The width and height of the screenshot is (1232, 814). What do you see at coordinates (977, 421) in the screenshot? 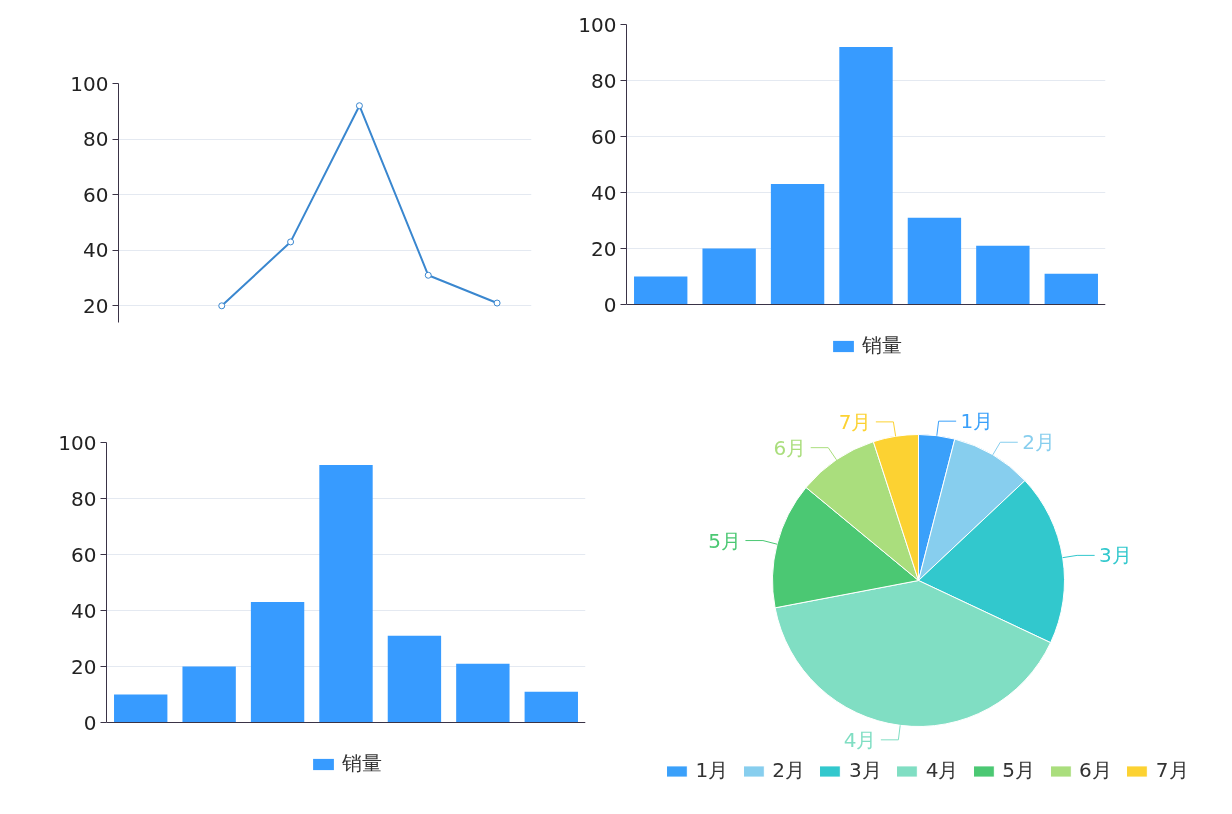
I see `slice-label: 1月` at bounding box center [977, 421].